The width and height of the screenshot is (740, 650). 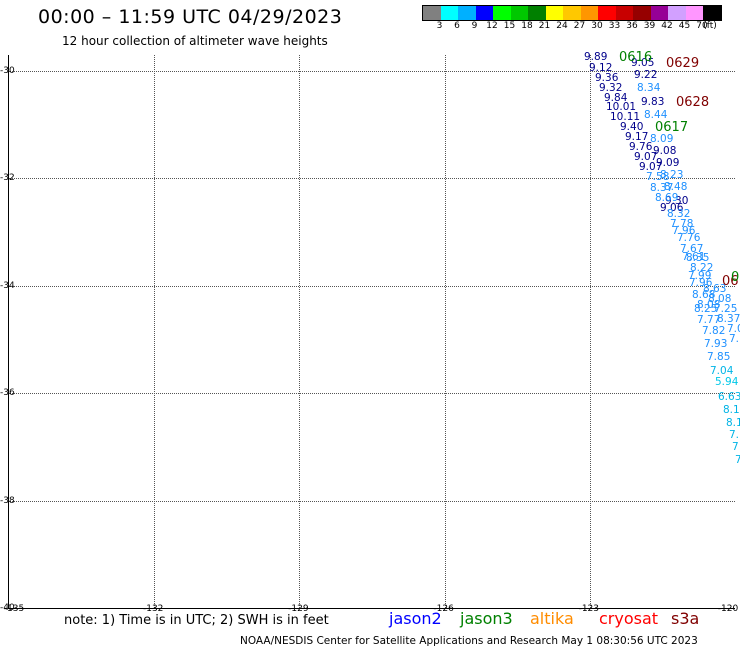 I want to click on wave-height-value: 8.35, so click(x=698, y=258).